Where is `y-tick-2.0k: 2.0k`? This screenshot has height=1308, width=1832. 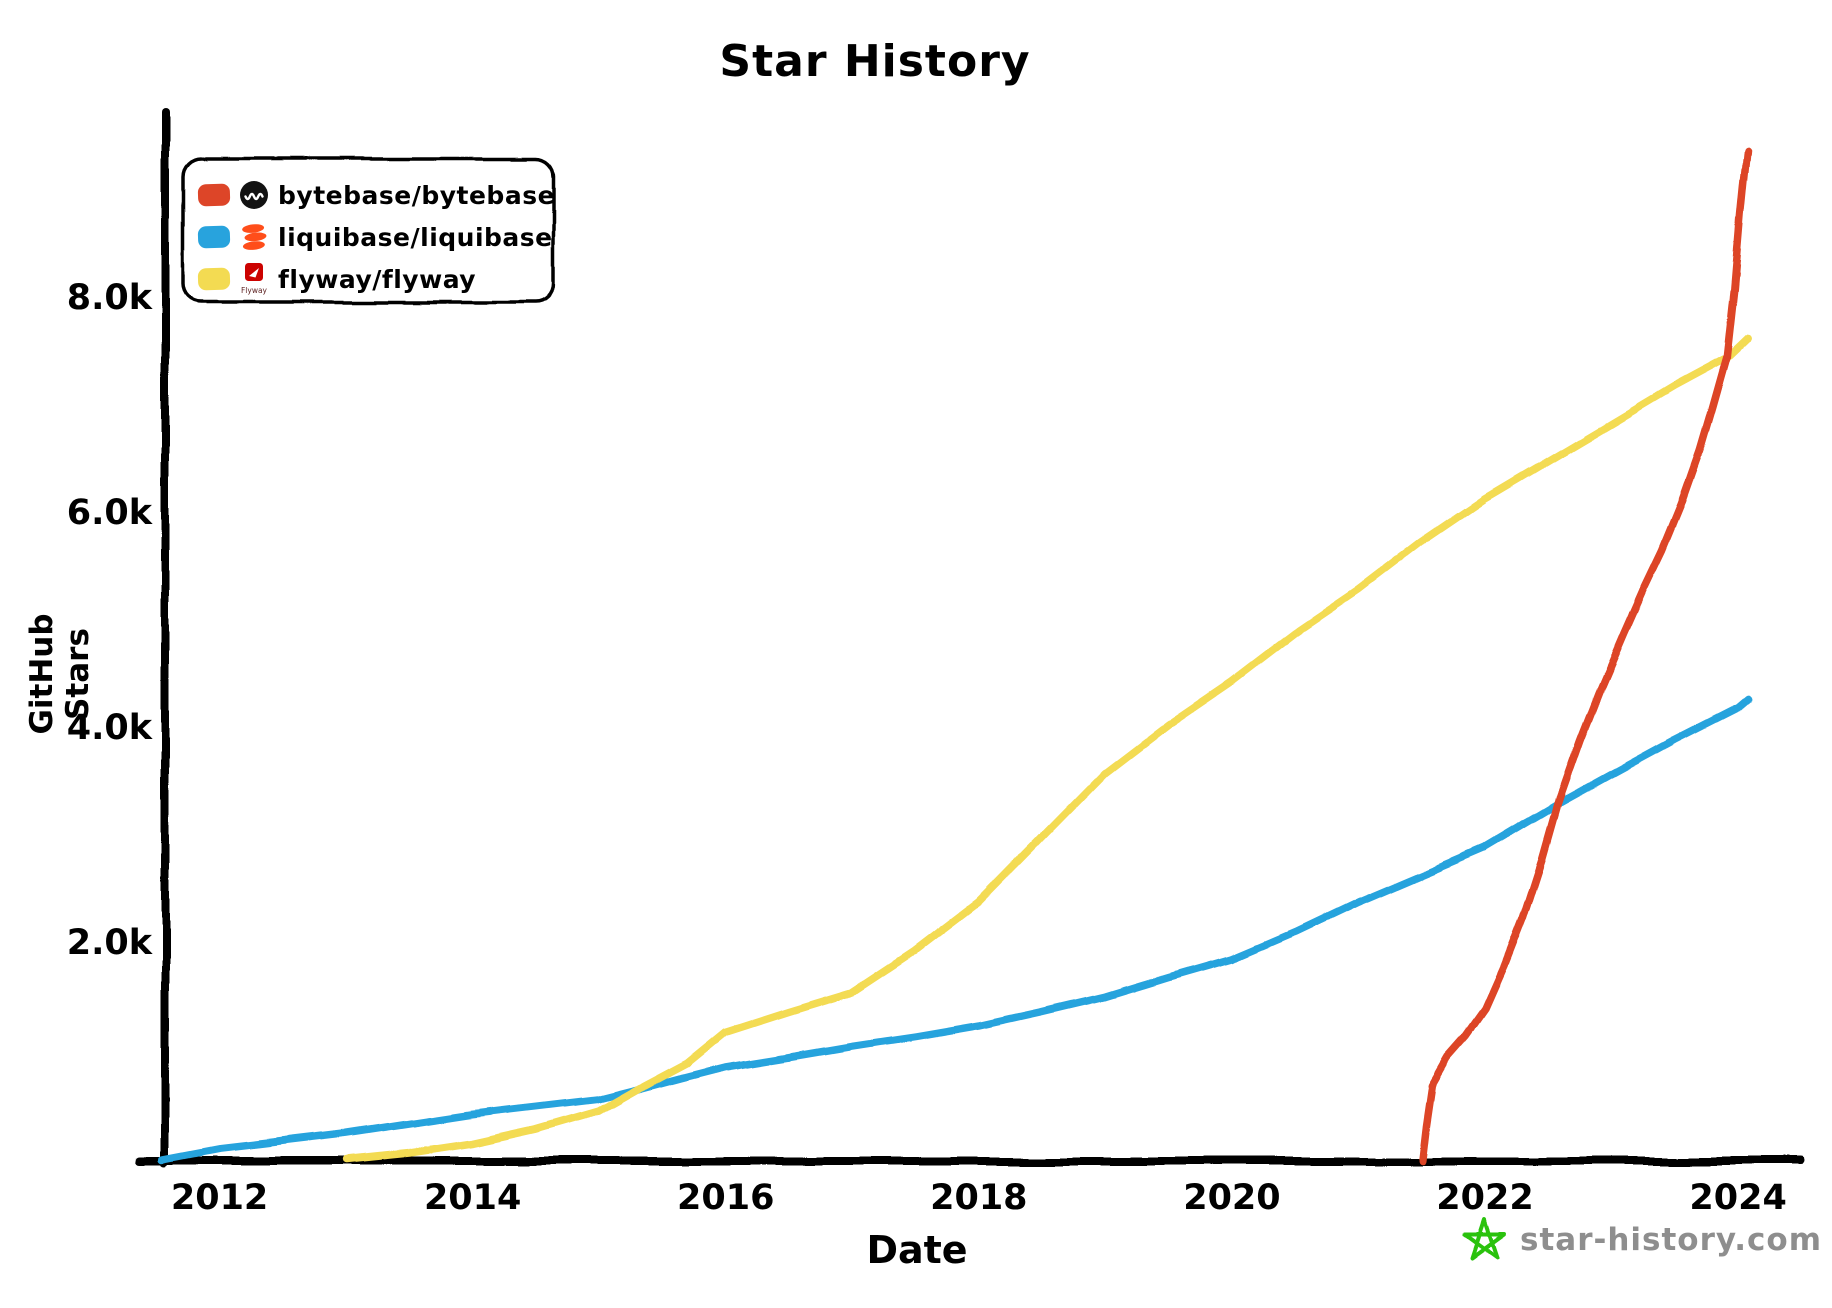
y-tick-2.0k: 2.0k is located at coordinates (109, 942).